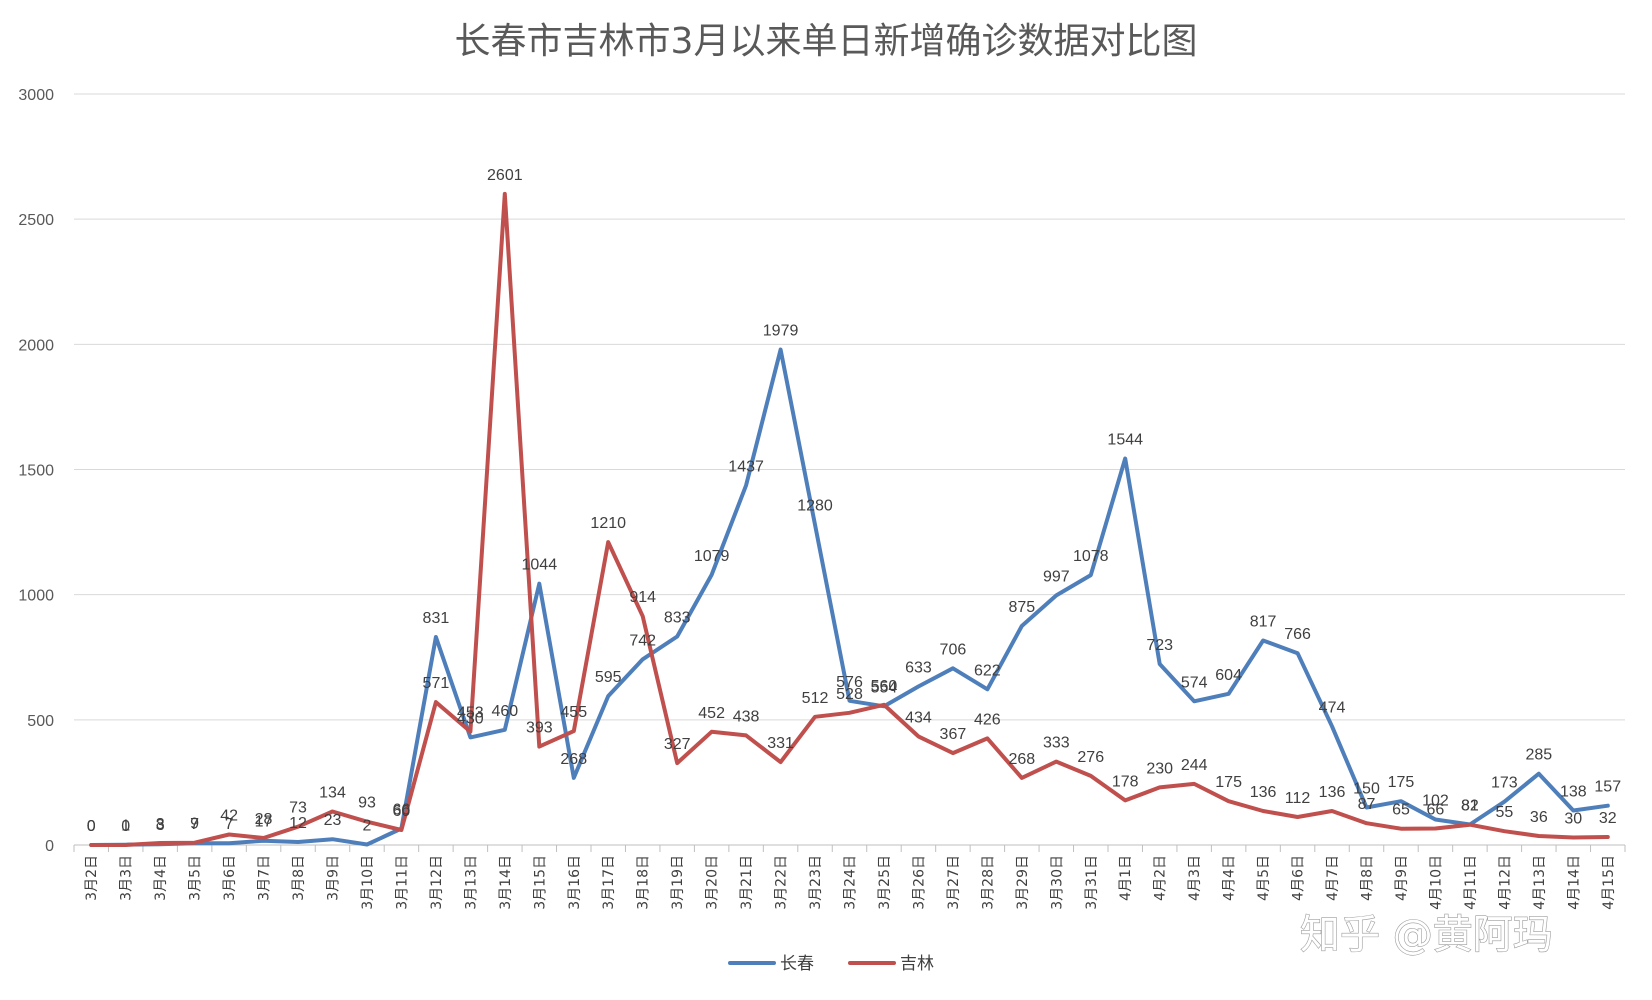 This screenshot has height=1000, width=1652. I want to click on data-label: 576, so click(849, 682).